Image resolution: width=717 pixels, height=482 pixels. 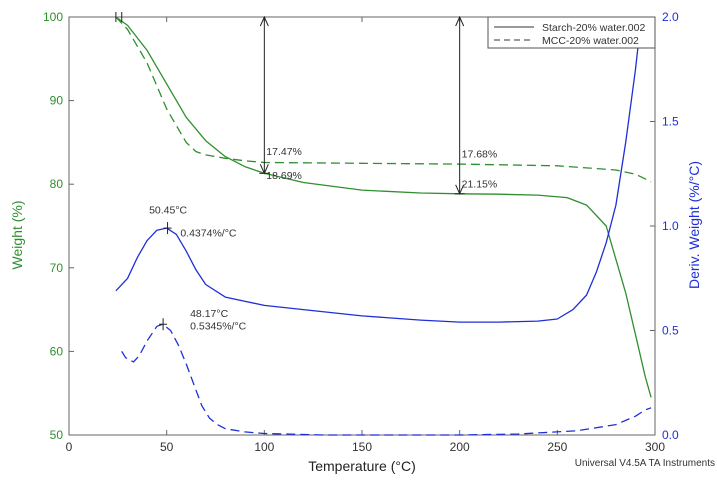 What do you see at coordinates (655, 447) in the screenshot?
I see `x-tick-label: 300` at bounding box center [655, 447].